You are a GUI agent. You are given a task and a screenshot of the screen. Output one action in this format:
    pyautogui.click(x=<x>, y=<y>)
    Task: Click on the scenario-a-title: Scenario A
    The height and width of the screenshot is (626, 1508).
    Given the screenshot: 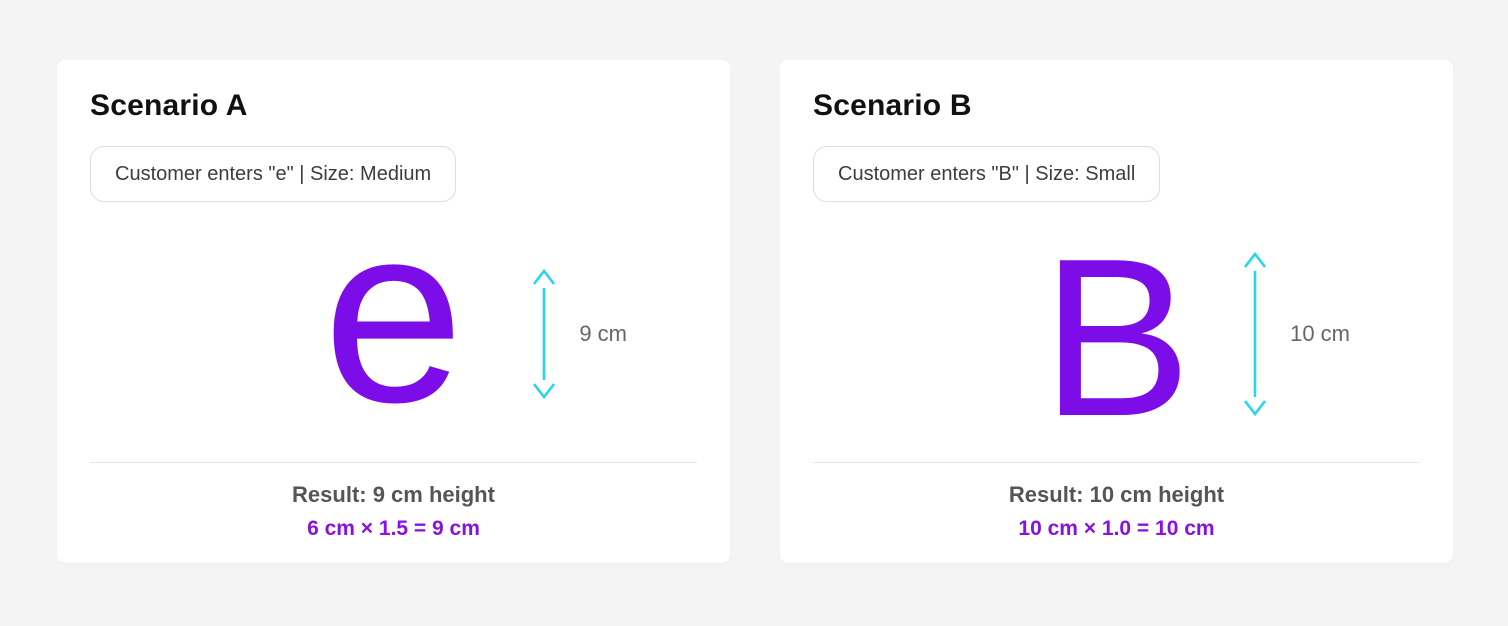 What is the action you would take?
    pyautogui.click(x=169, y=105)
    